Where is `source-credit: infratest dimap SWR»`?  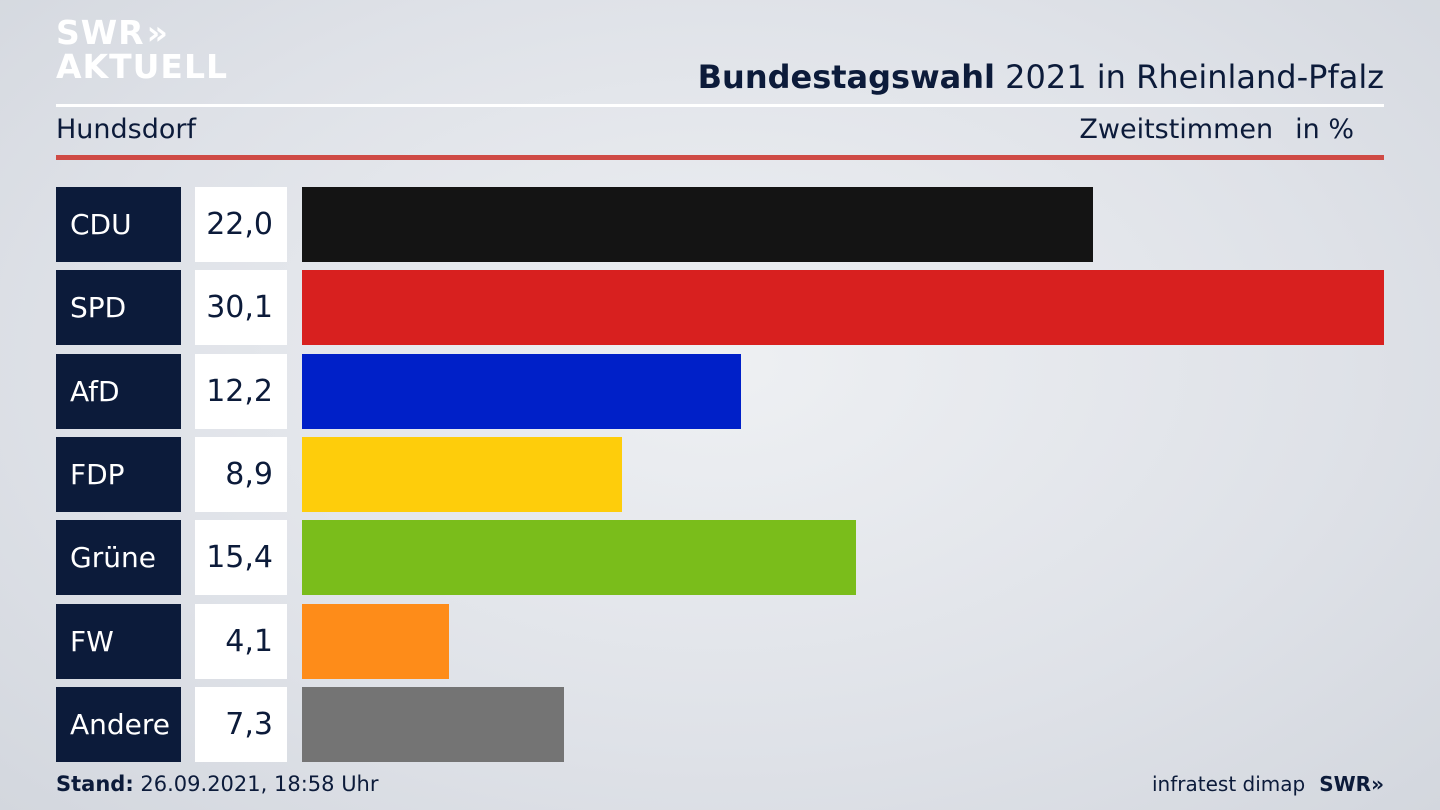 source-credit: infratest dimap SWR» is located at coordinates (1268, 784).